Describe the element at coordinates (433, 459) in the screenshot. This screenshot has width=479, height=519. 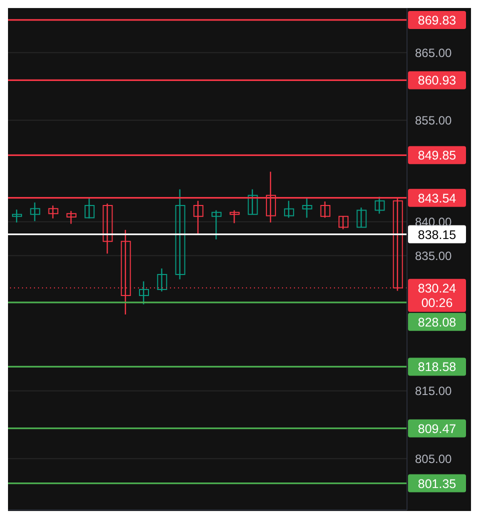
I see `y-tick-label: 805.00` at that location.